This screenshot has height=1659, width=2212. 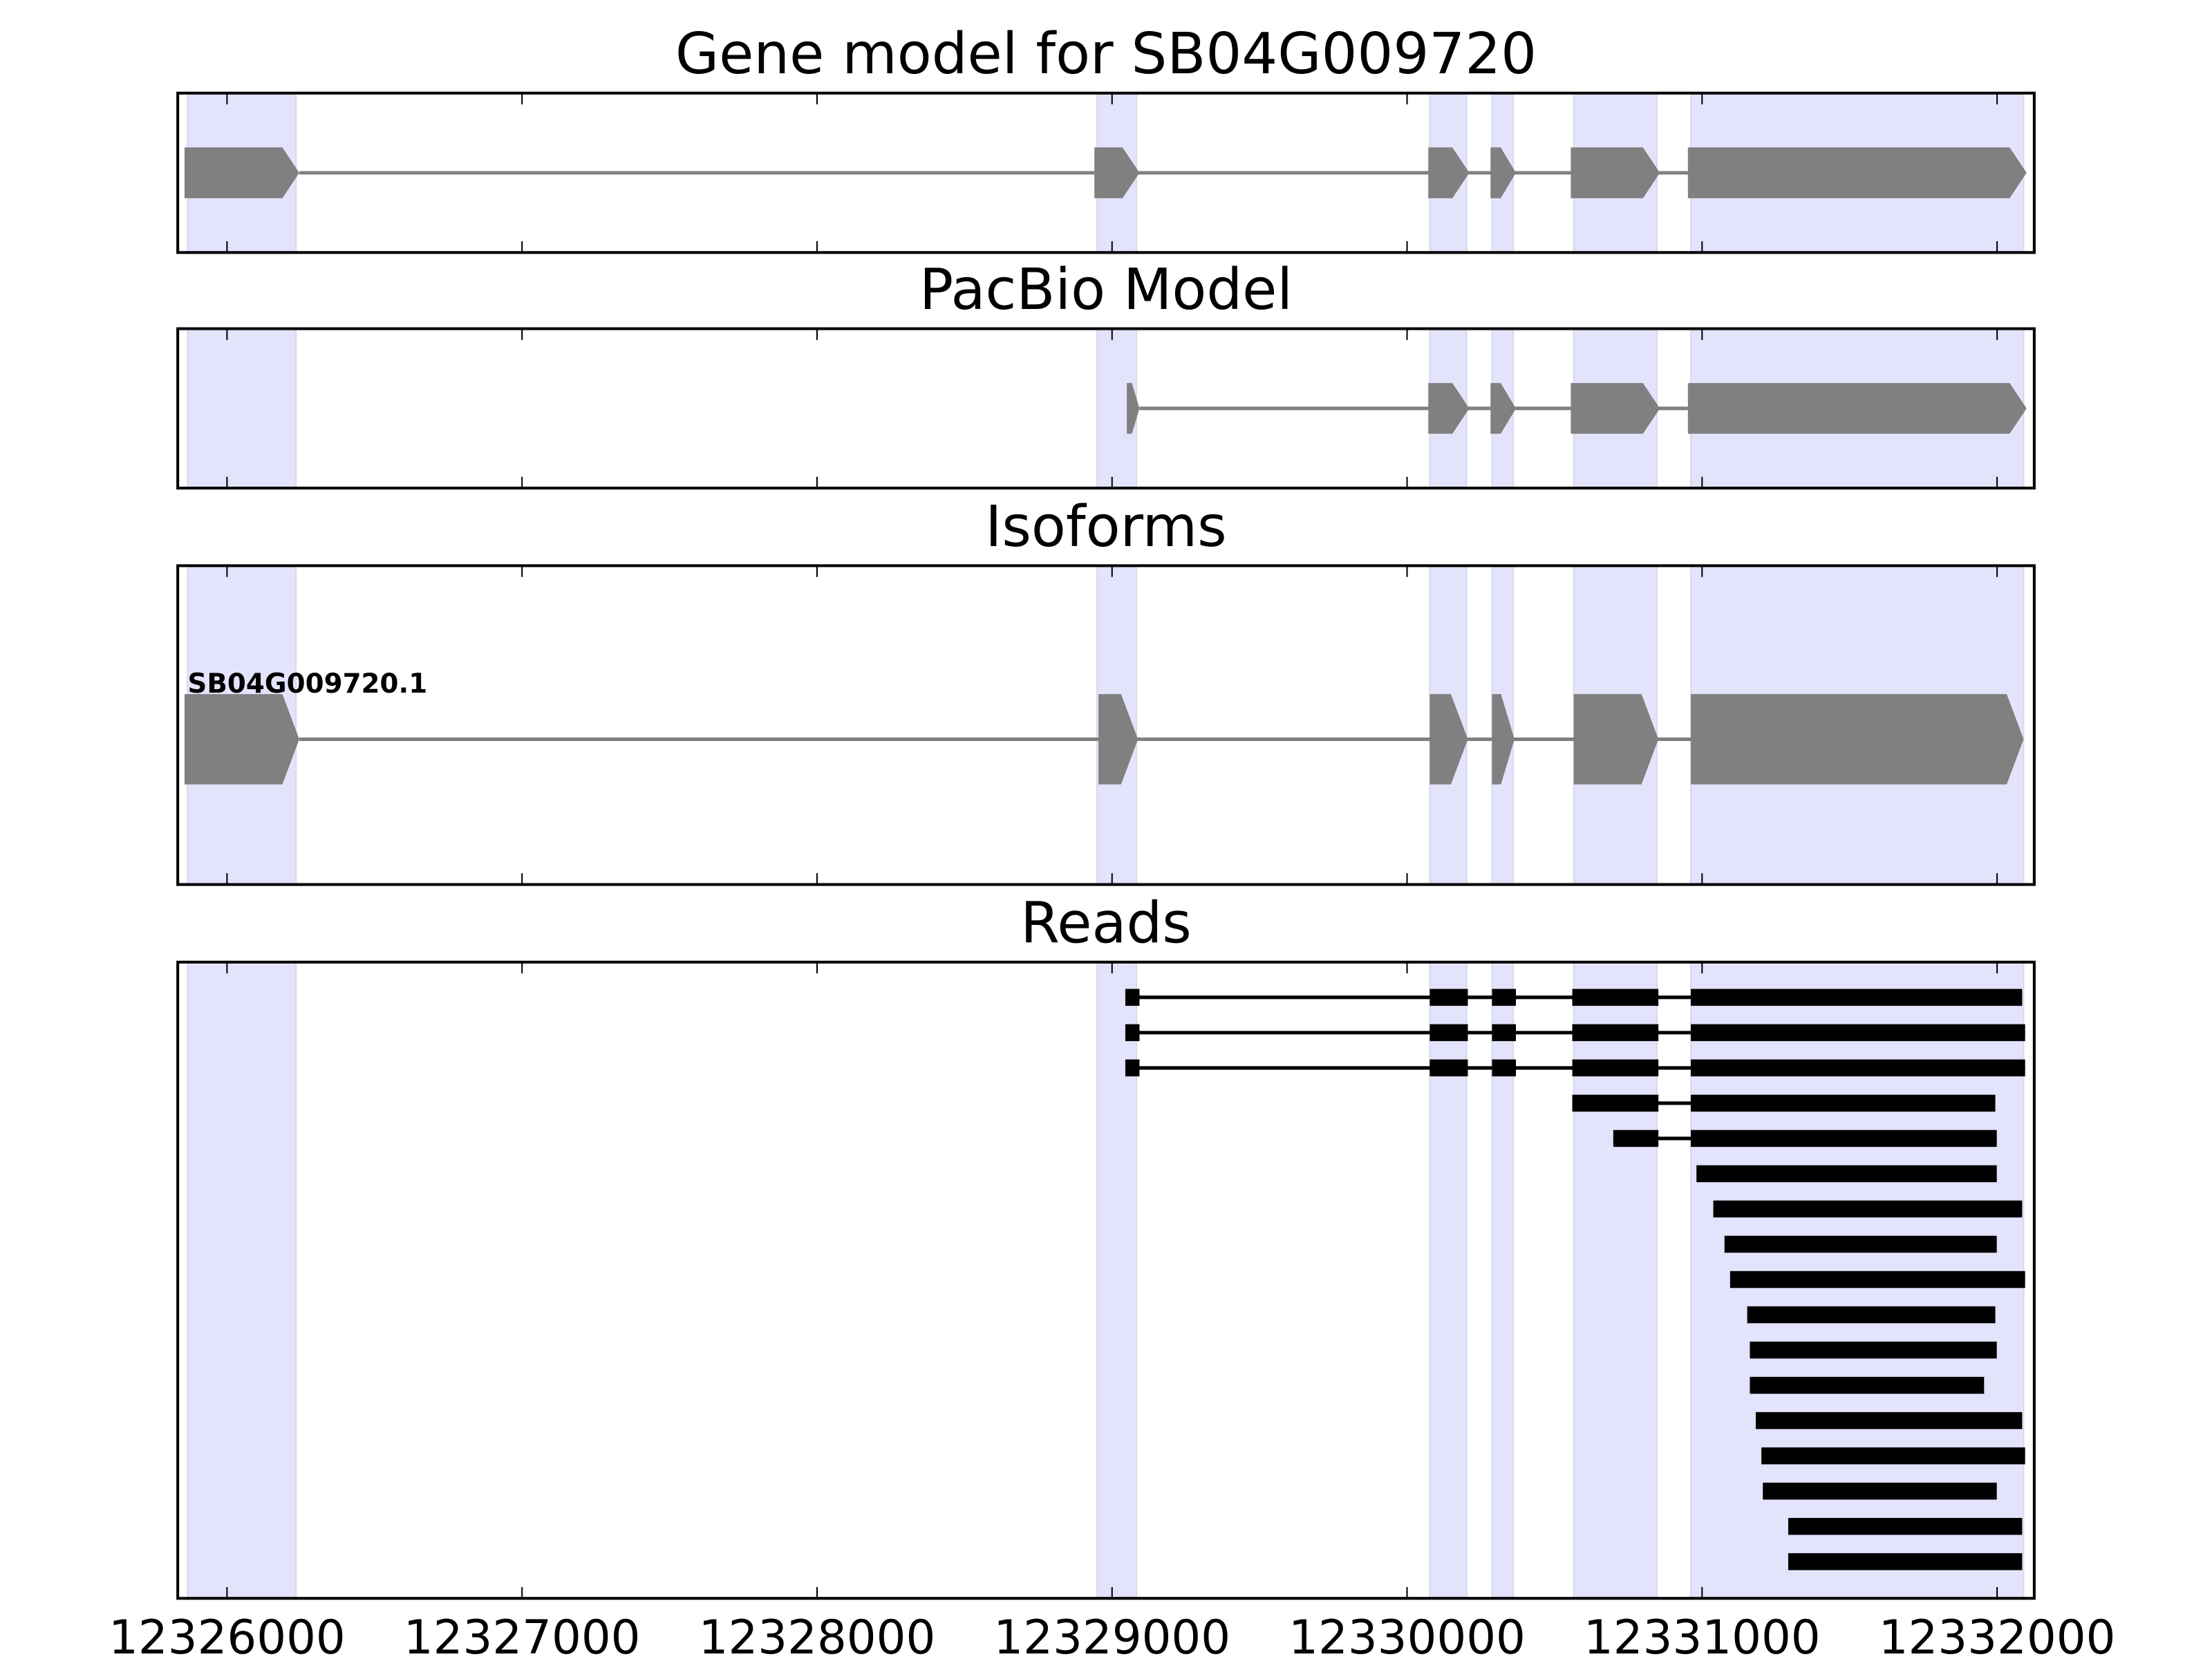 I want to click on x-tick-label: 12332000, so click(x=1998, y=1634).